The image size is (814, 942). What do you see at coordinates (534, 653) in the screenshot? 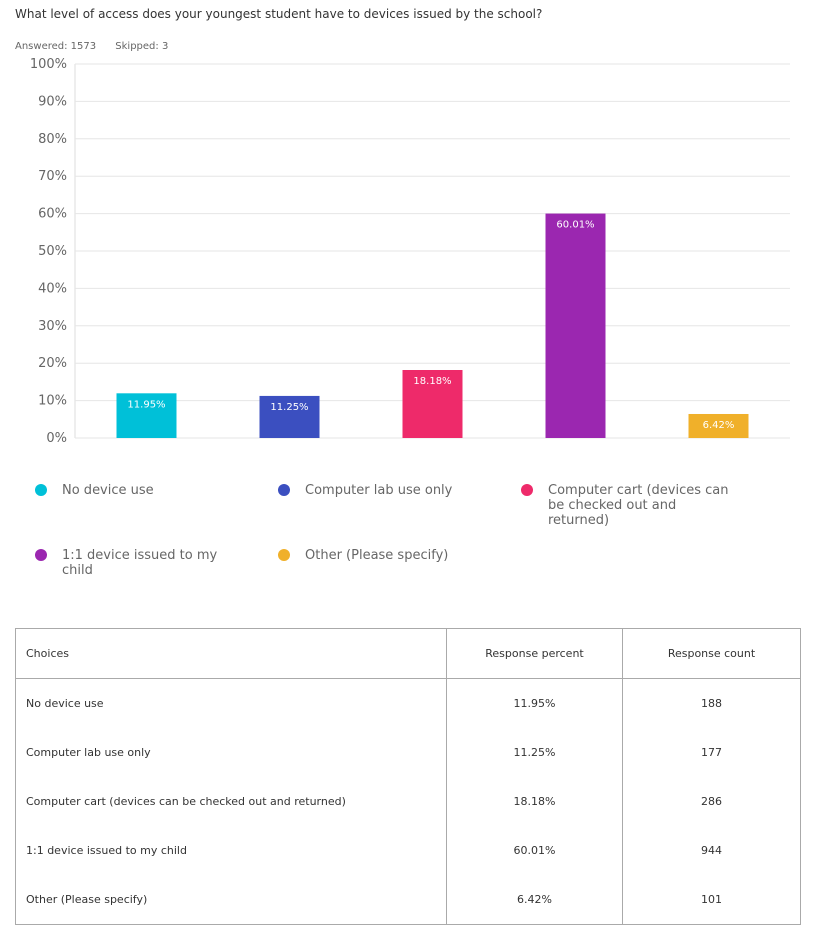
I see `header-response-percent: Response percent` at bounding box center [534, 653].